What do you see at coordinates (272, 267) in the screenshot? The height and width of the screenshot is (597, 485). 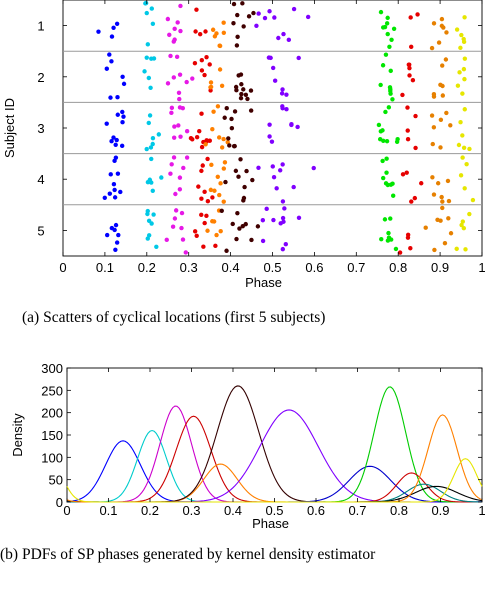 I see `x-tick-label: 0.5` at bounding box center [272, 267].